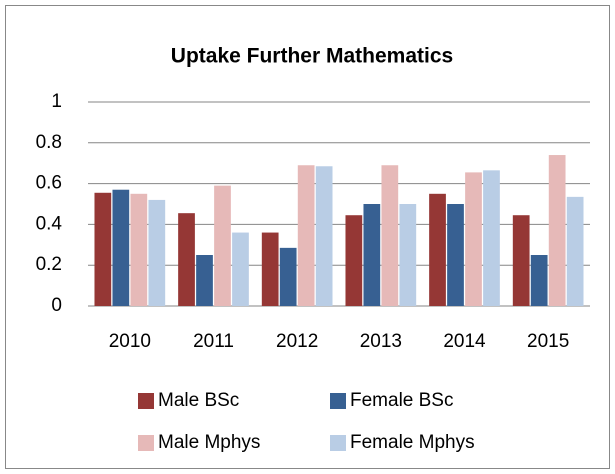 This screenshot has height=474, width=615. Describe the element at coordinates (213, 341) in the screenshot. I see `x-tick-label: 2011` at that location.